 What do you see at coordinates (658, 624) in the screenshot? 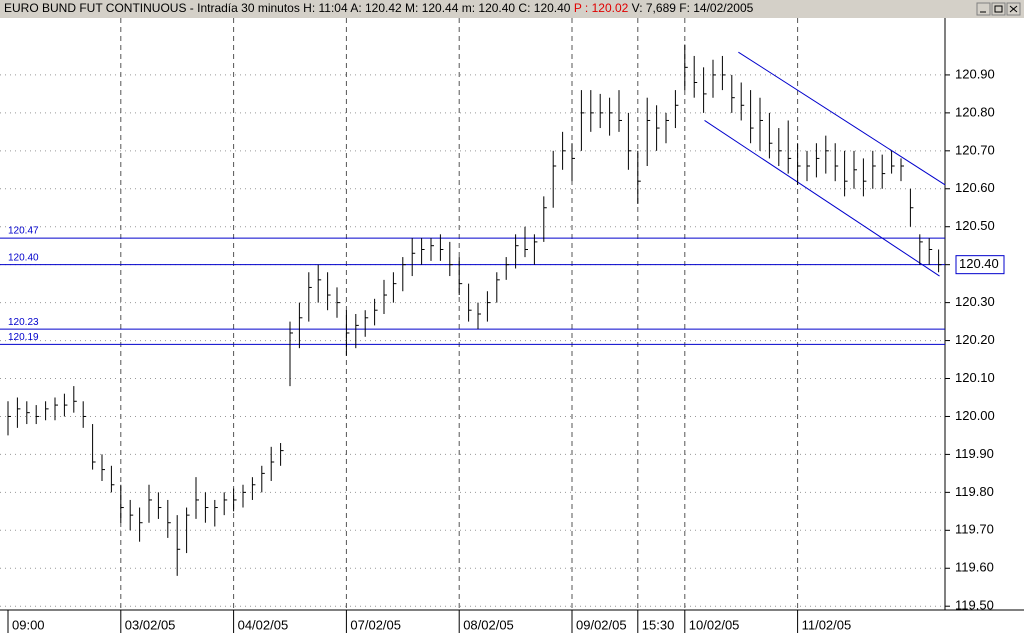
I see `x-tick-label: 15:30` at bounding box center [658, 624].